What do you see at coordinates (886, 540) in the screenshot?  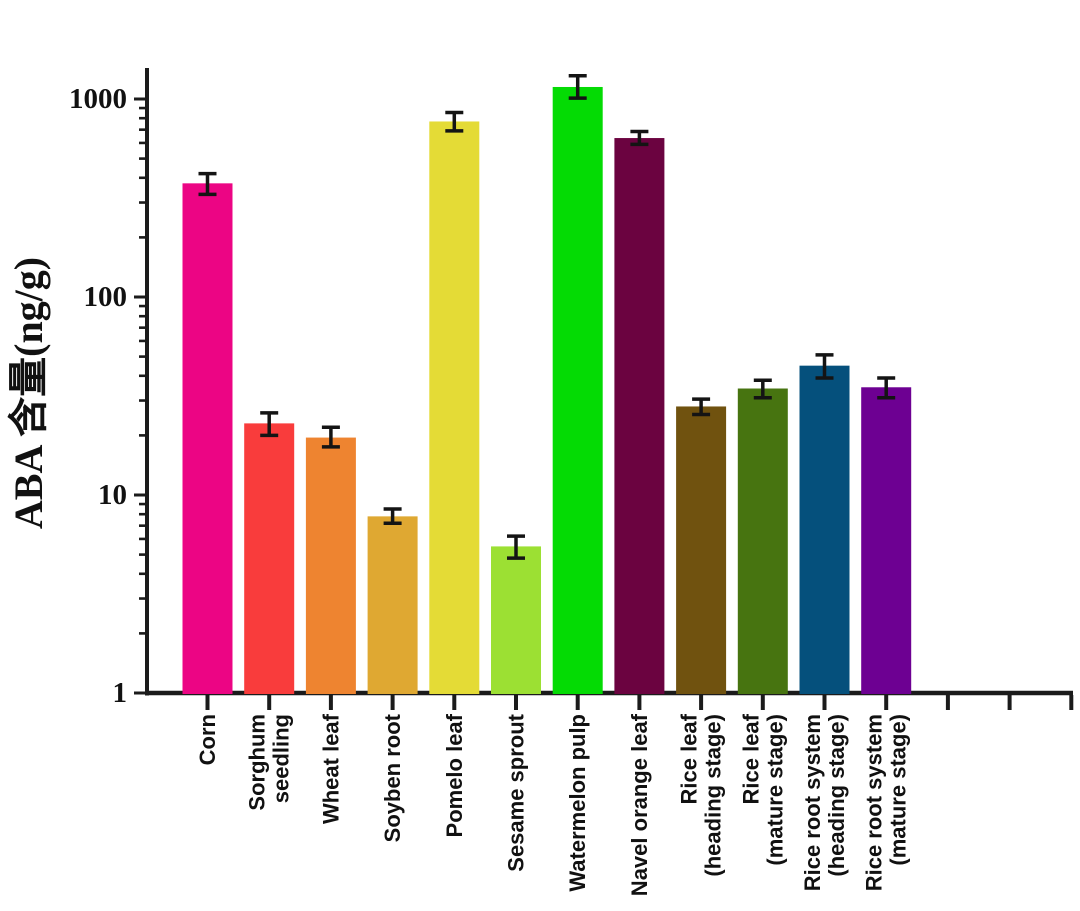 I see `bar-rice-root-system-mature-stage` at bounding box center [886, 540].